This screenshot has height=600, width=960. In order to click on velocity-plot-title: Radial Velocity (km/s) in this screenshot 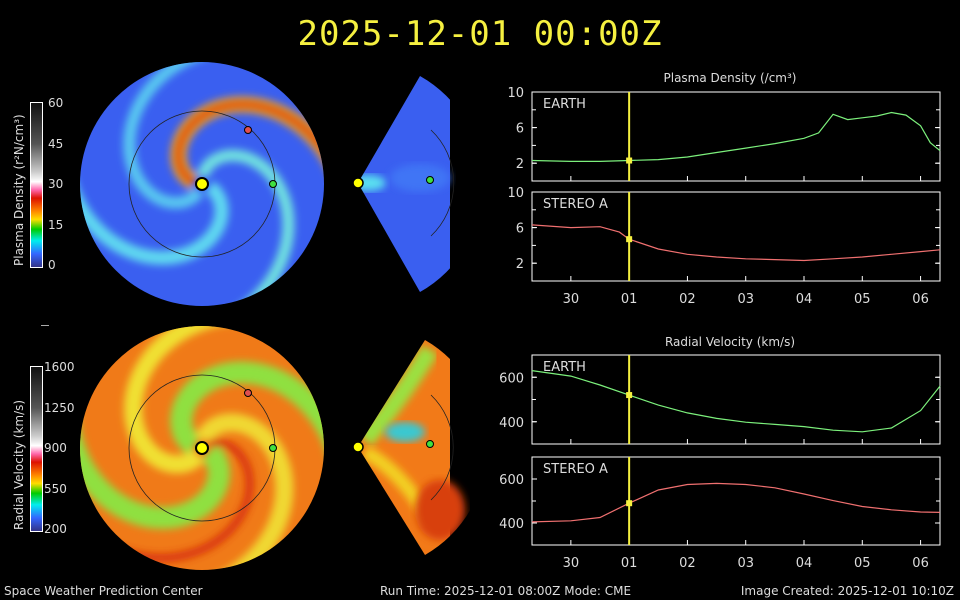, I will do `click(730, 342)`.